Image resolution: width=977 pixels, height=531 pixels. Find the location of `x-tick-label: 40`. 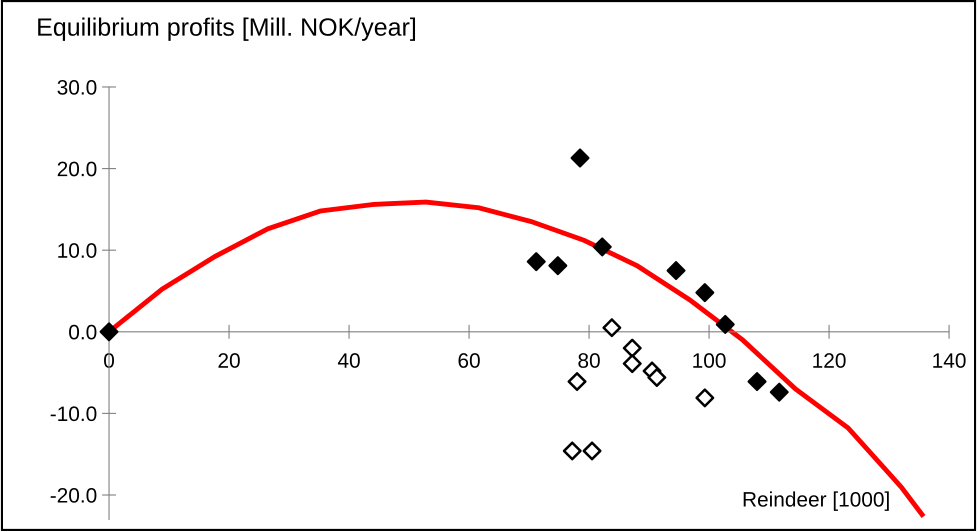

x-tick-label: 40 is located at coordinates (349, 360).